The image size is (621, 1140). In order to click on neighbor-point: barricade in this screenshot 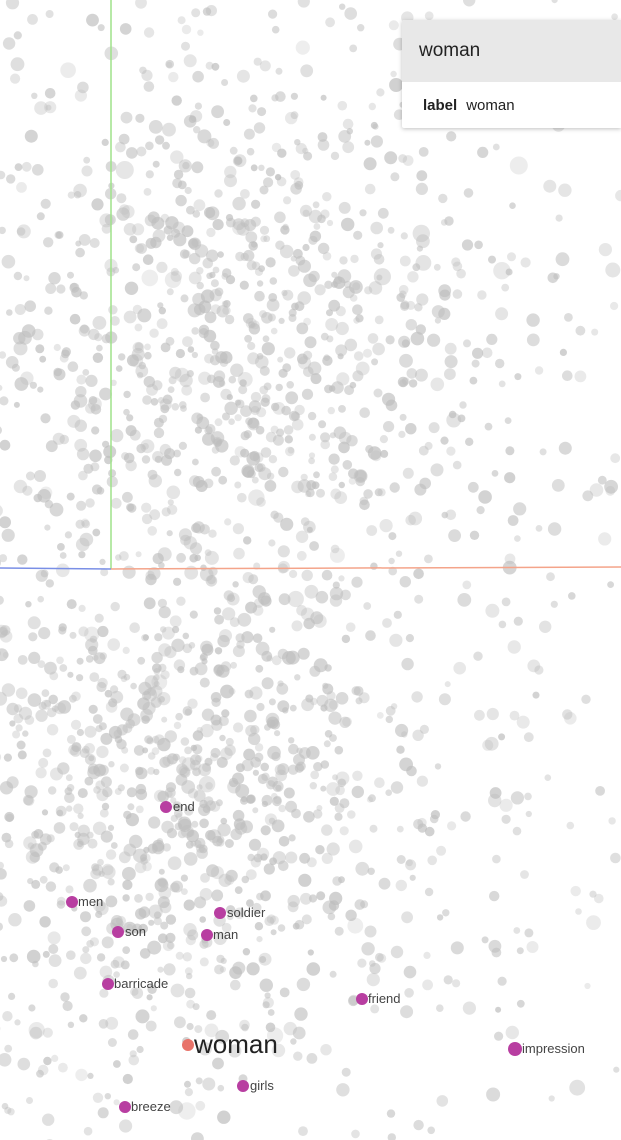, I will do `click(135, 983)`.